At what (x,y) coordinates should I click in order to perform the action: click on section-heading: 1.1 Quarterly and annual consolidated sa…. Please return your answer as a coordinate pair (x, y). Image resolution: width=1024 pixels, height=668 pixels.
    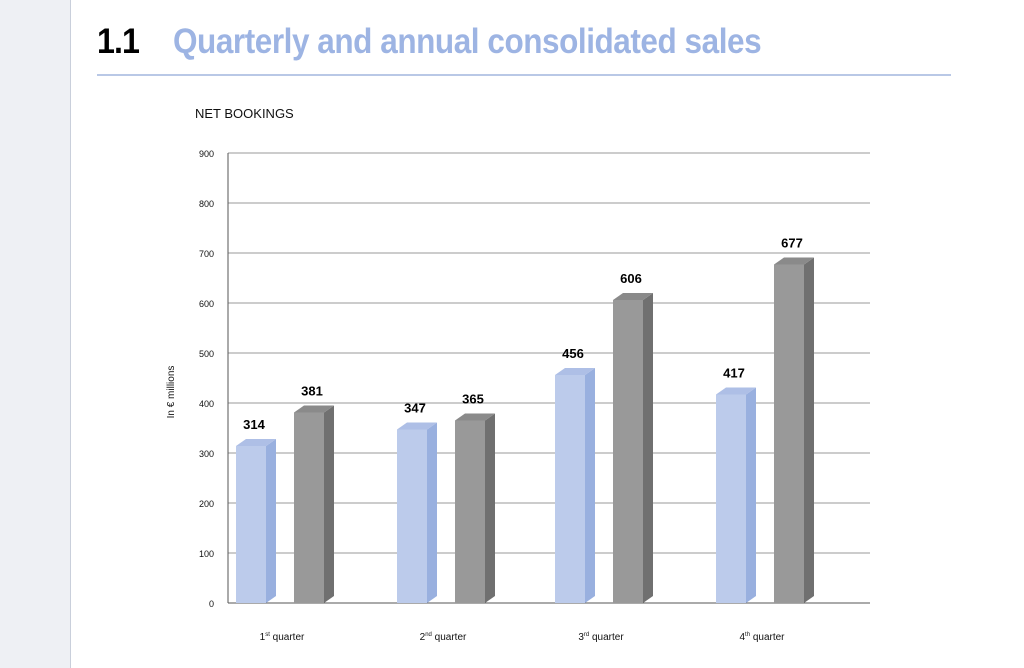
    Looking at the image, I should click on (429, 47).